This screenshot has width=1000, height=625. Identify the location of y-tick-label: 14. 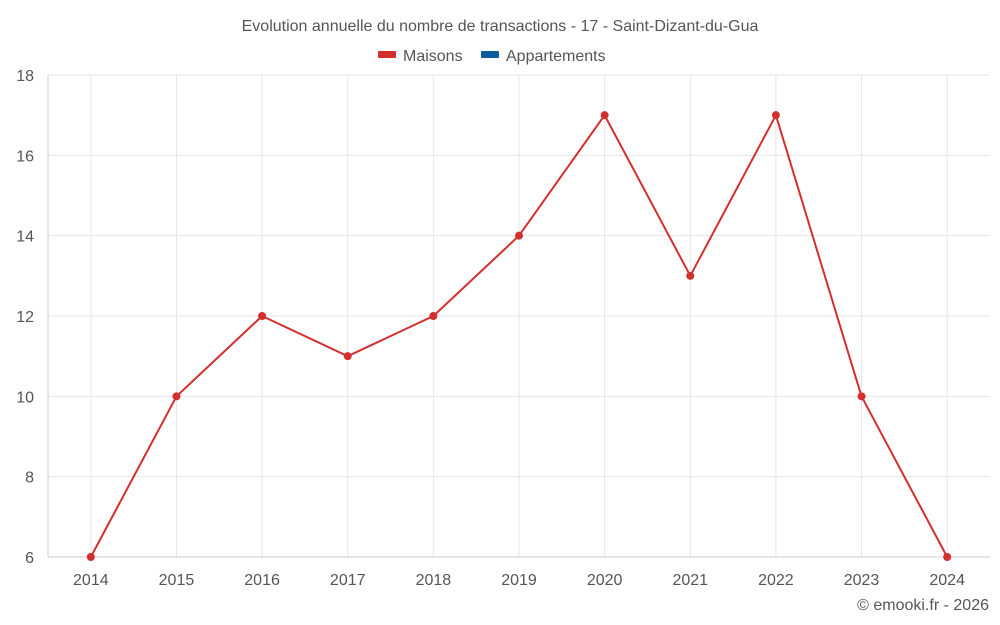
(25, 237).